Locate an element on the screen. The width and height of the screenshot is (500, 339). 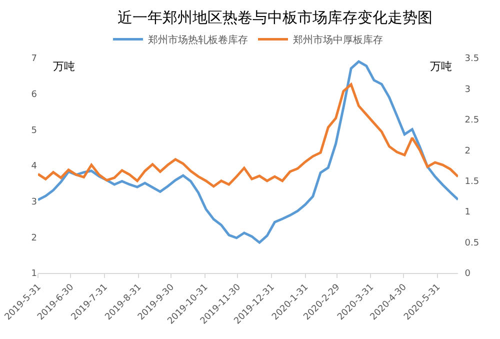
y2-tick-label: 0.5 is located at coordinates (472, 243).